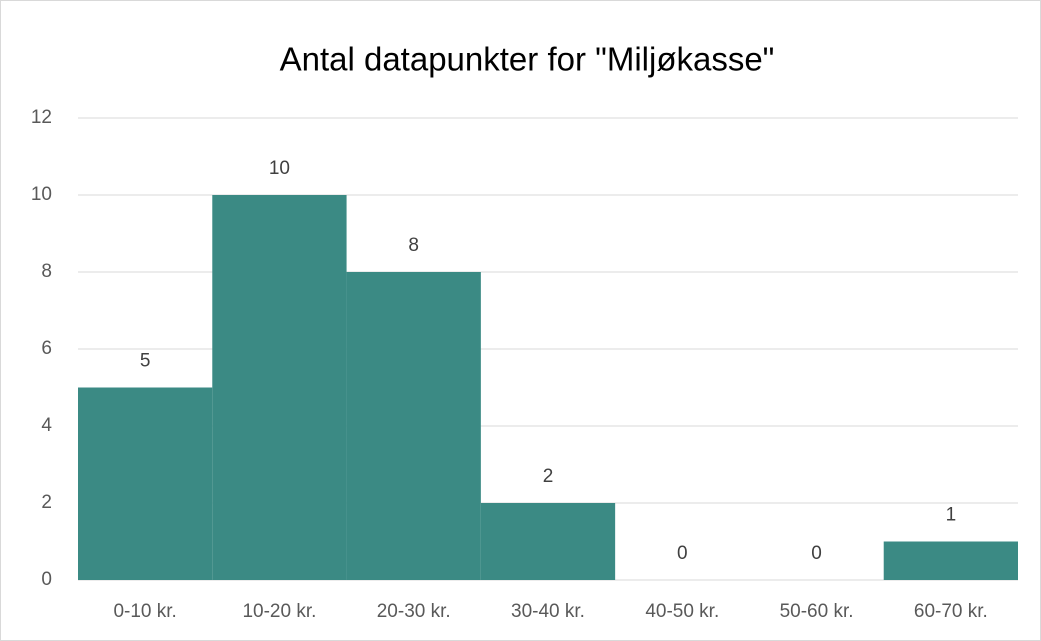 The width and height of the screenshot is (1041, 641). What do you see at coordinates (817, 611) in the screenshot?
I see `x-tick-label: 50-60 kr.` at bounding box center [817, 611].